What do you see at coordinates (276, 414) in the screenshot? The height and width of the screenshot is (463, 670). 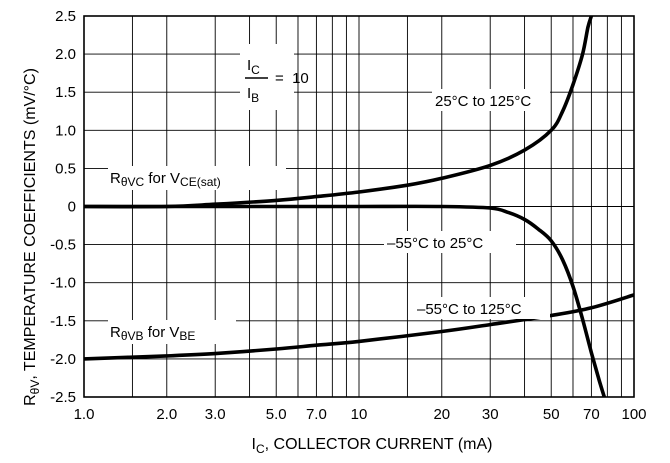 I see `x-tick-label: 5.0` at bounding box center [276, 414].